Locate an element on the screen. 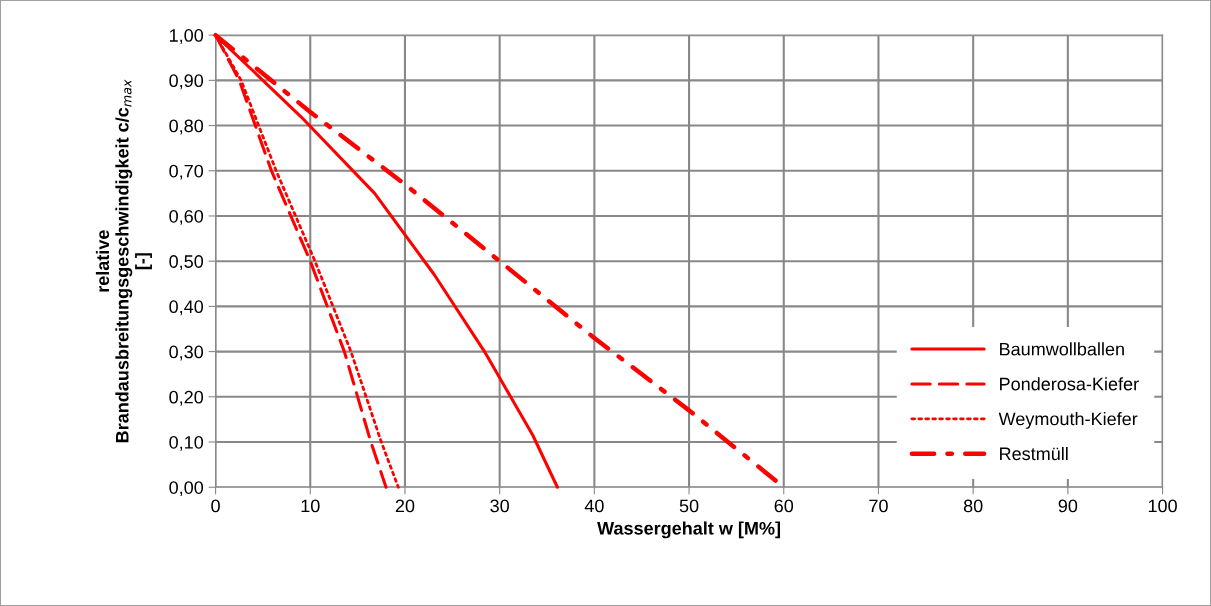  y-tick-label: 0,30 is located at coordinates (186, 353).